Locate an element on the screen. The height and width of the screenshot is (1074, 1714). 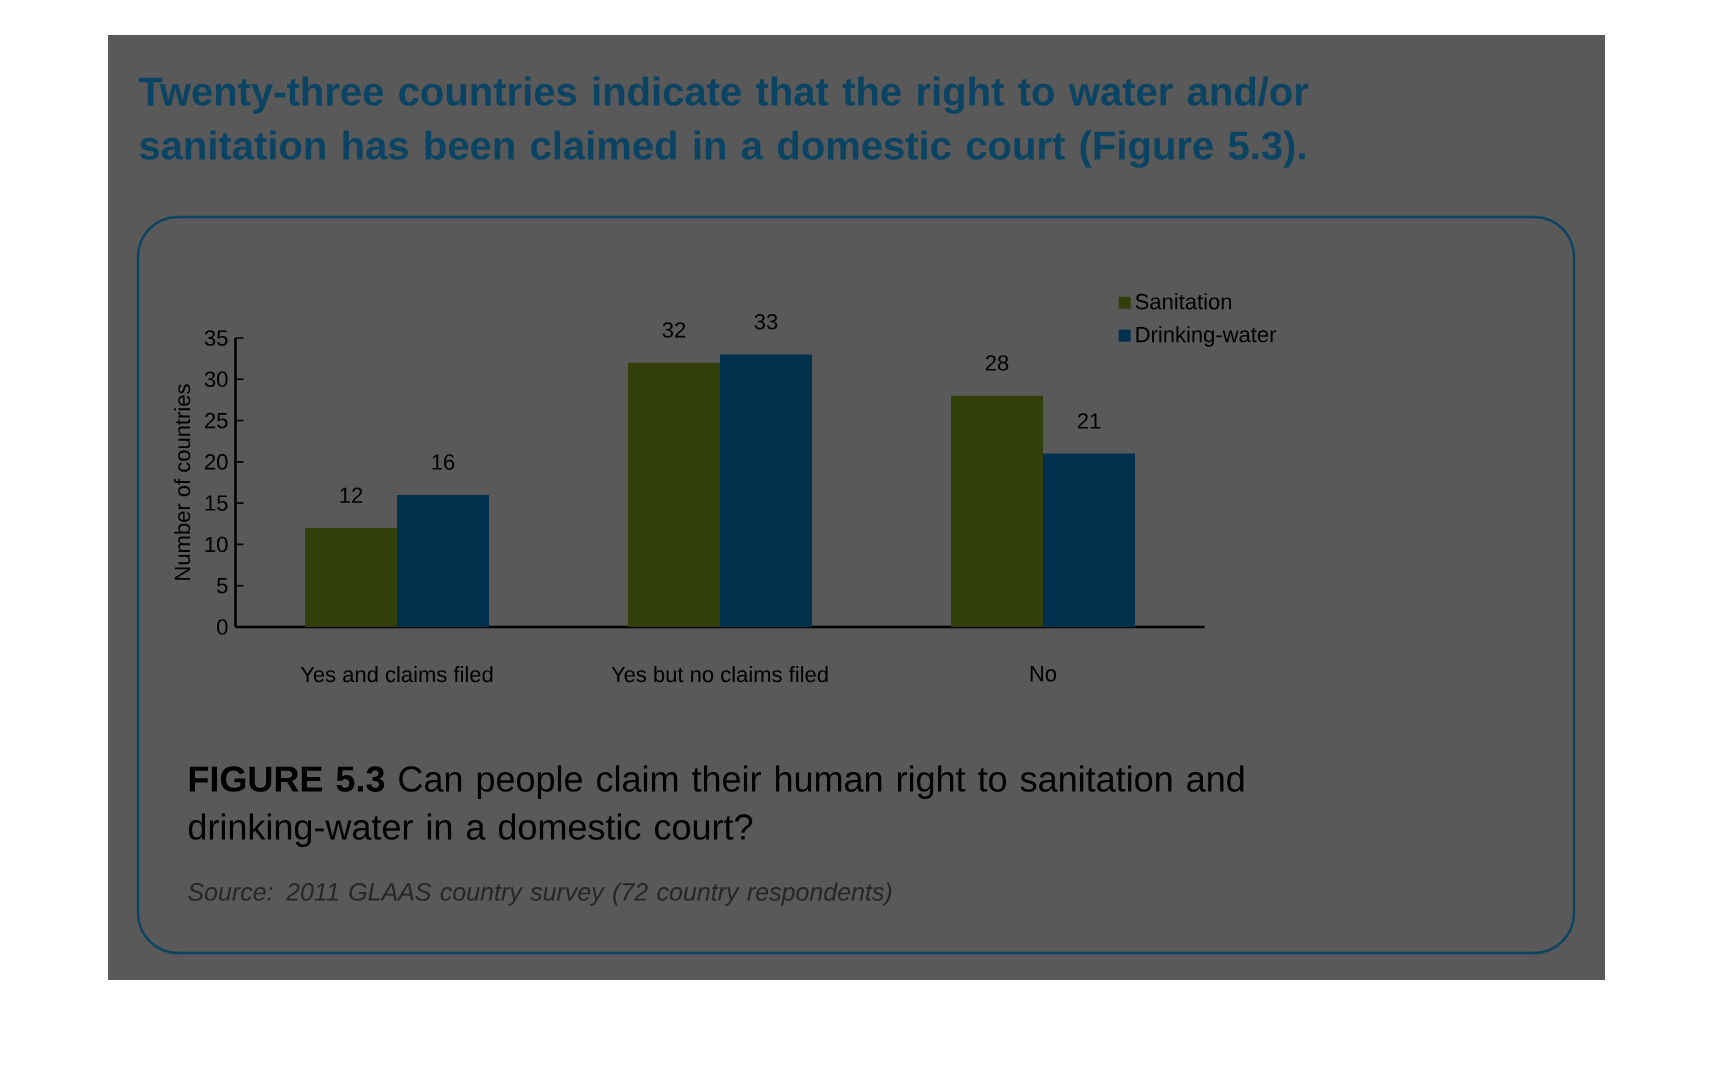
y-tick-label: 30 is located at coordinates (216, 379).